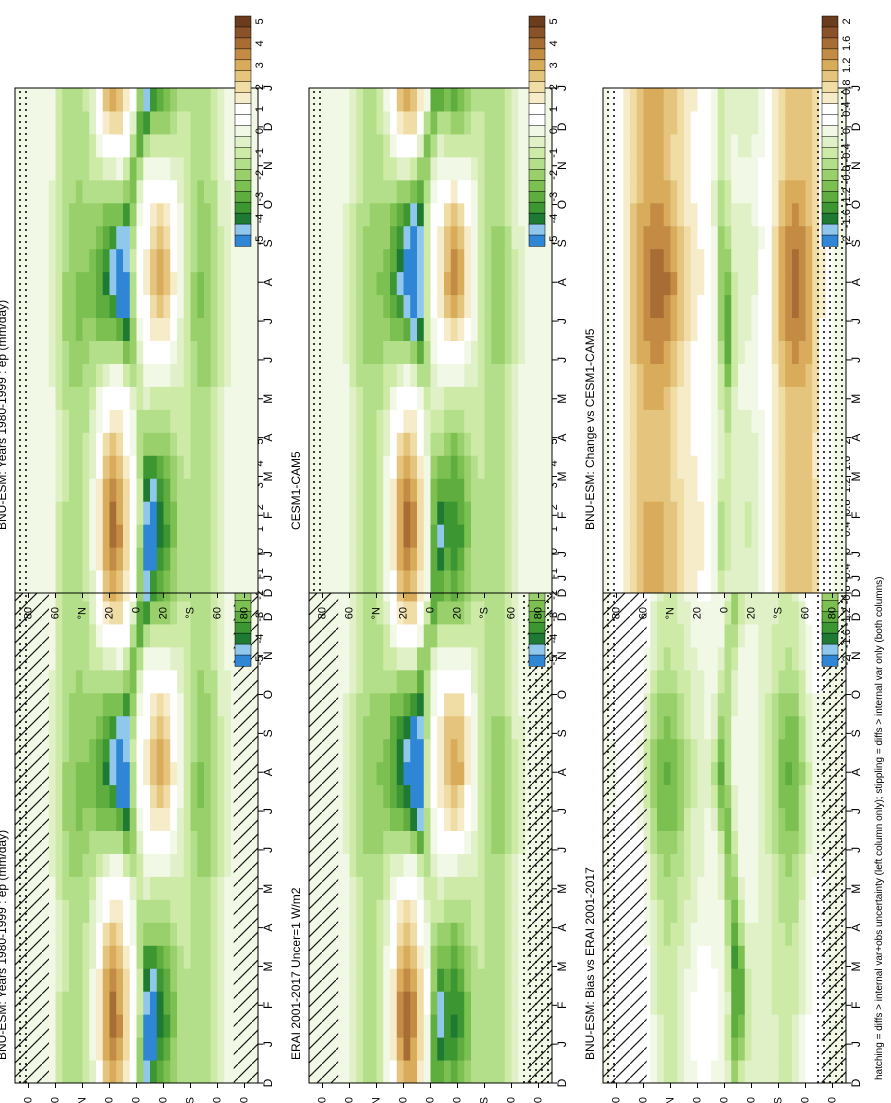 Image resolution: width=891 pixels, height=1103 pixels. What do you see at coordinates (260, 661) in the screenshot?
I see `colorbar-label: -5` at bounding box center [260, 661].